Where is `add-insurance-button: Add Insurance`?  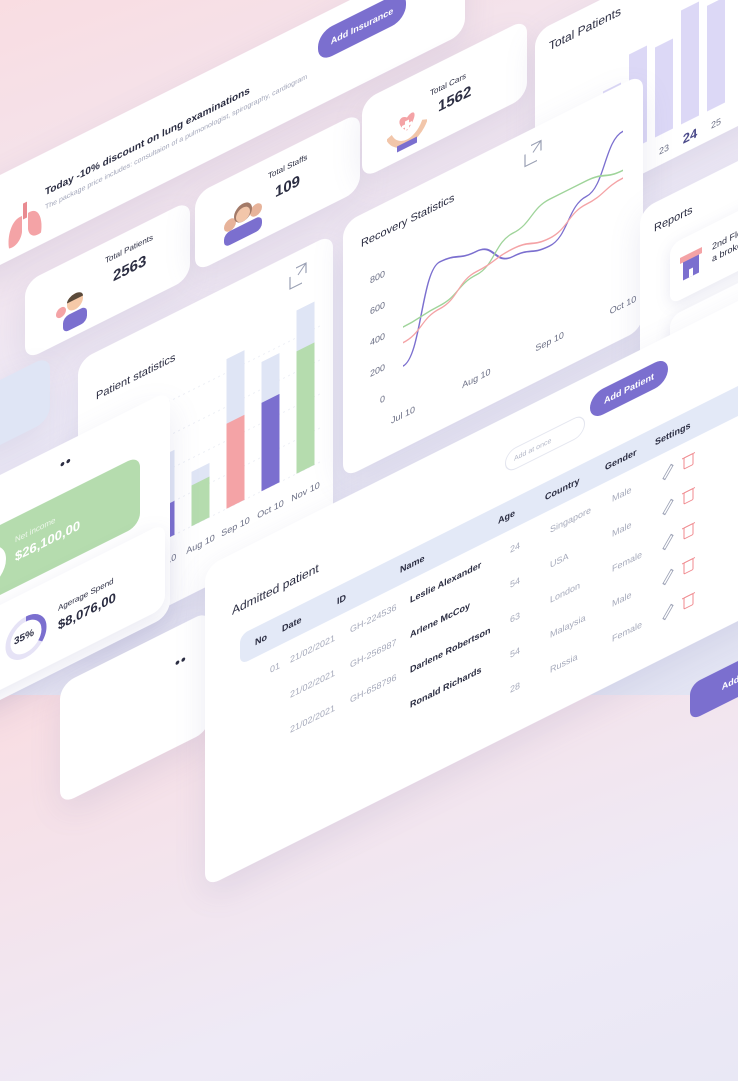 add-insurance-button: Add Insurance is located at coordinates (362, 31).